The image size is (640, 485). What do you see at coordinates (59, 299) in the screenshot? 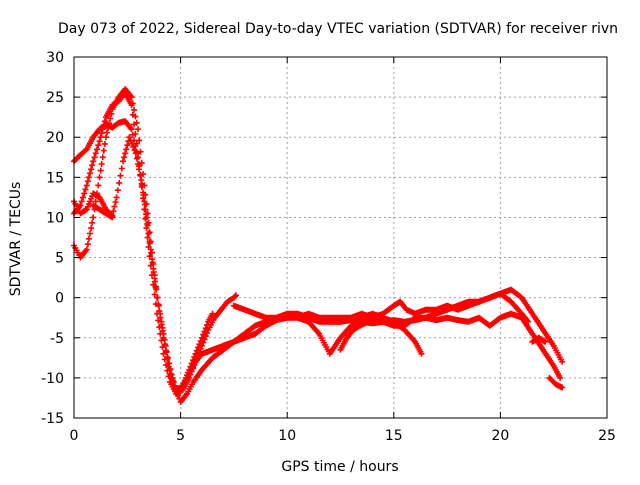
I see `y-tick-label: 0` at bounding box center [59, 299].